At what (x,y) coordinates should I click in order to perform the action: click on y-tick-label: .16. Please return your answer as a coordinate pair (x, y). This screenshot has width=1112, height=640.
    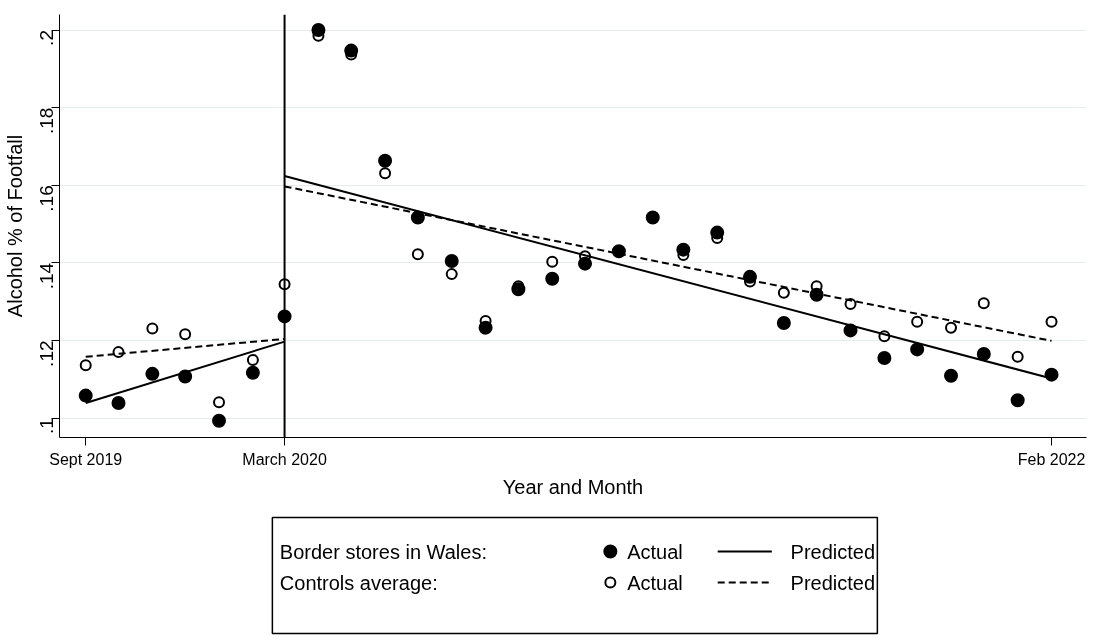
    Looking at the image, I should click on (46, 198).